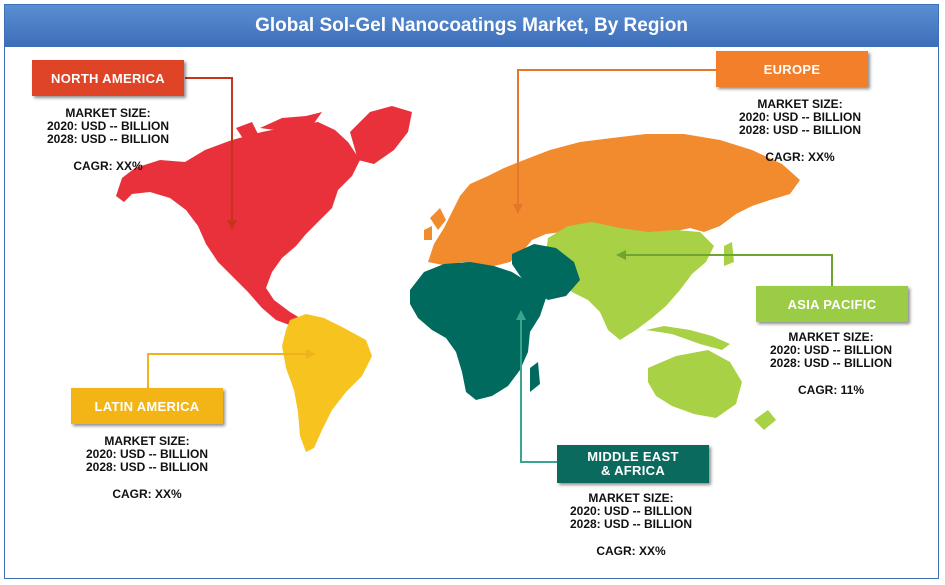 This screenshot has height=585, width=945. Describe the element at coordinates (792, 69) in the screenshot. I see `europe-tag: EUROPE` at that location.